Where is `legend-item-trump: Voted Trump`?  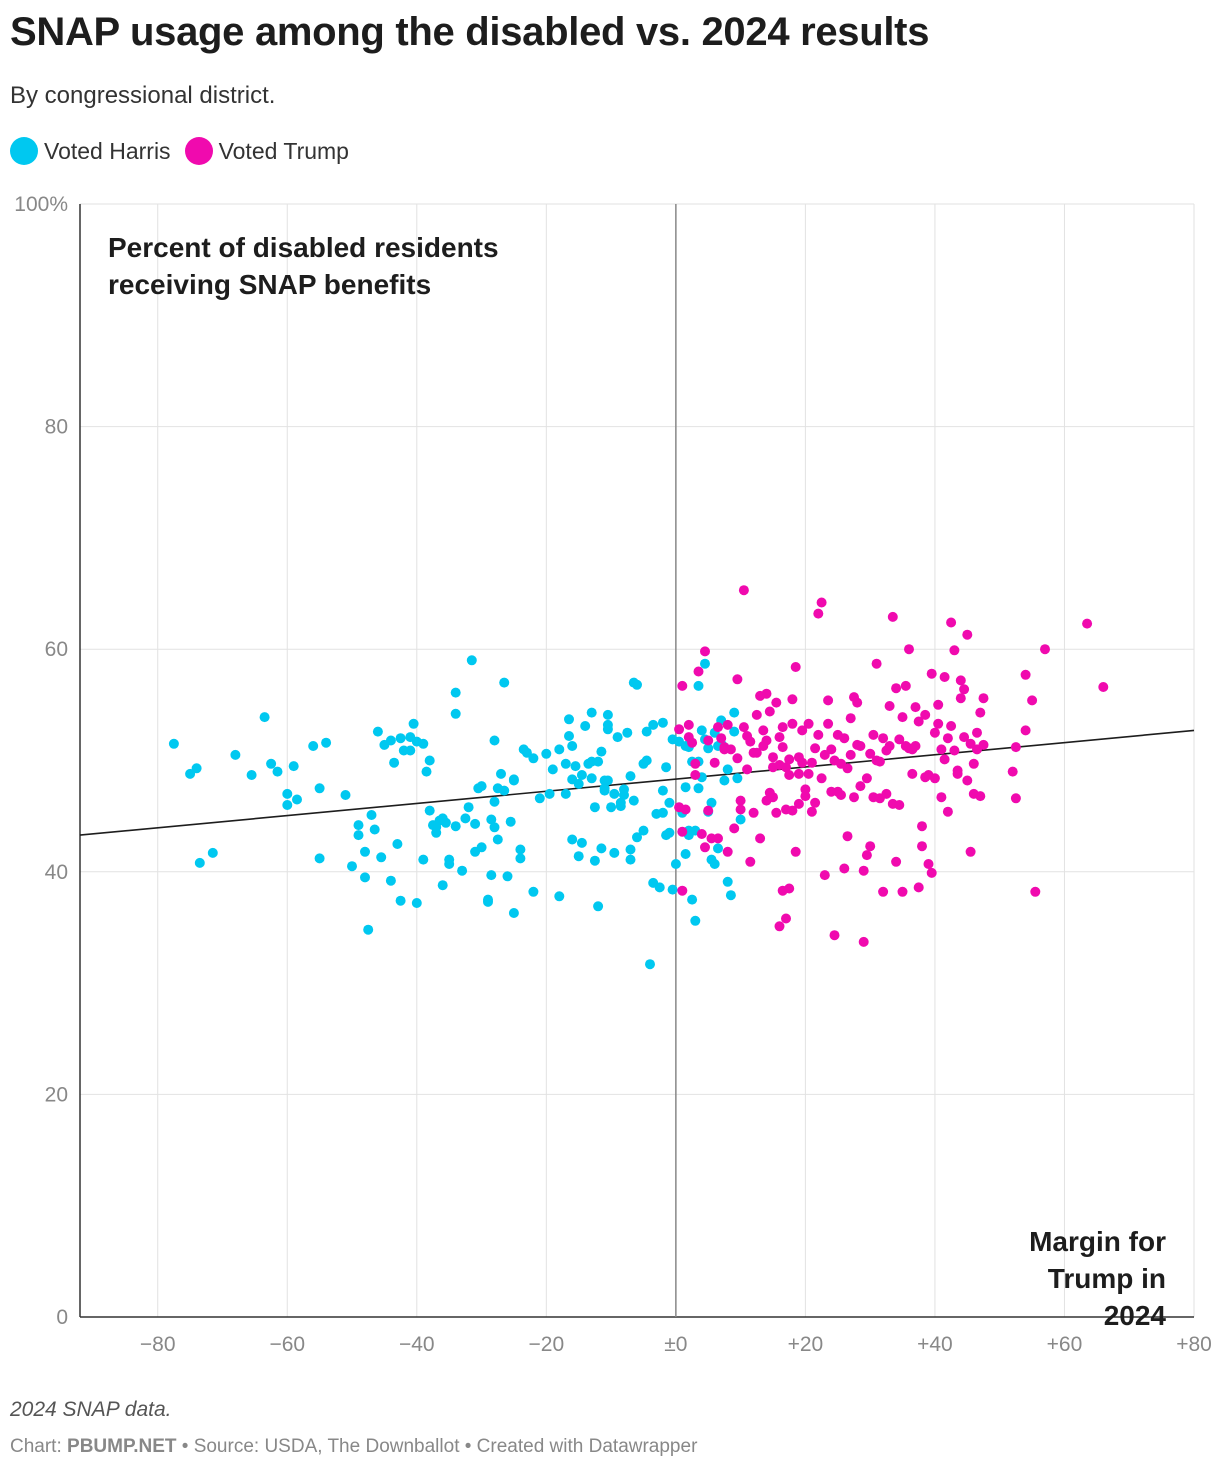
legend-item-trump: Voted Trump is located at coordinates (266, 151).